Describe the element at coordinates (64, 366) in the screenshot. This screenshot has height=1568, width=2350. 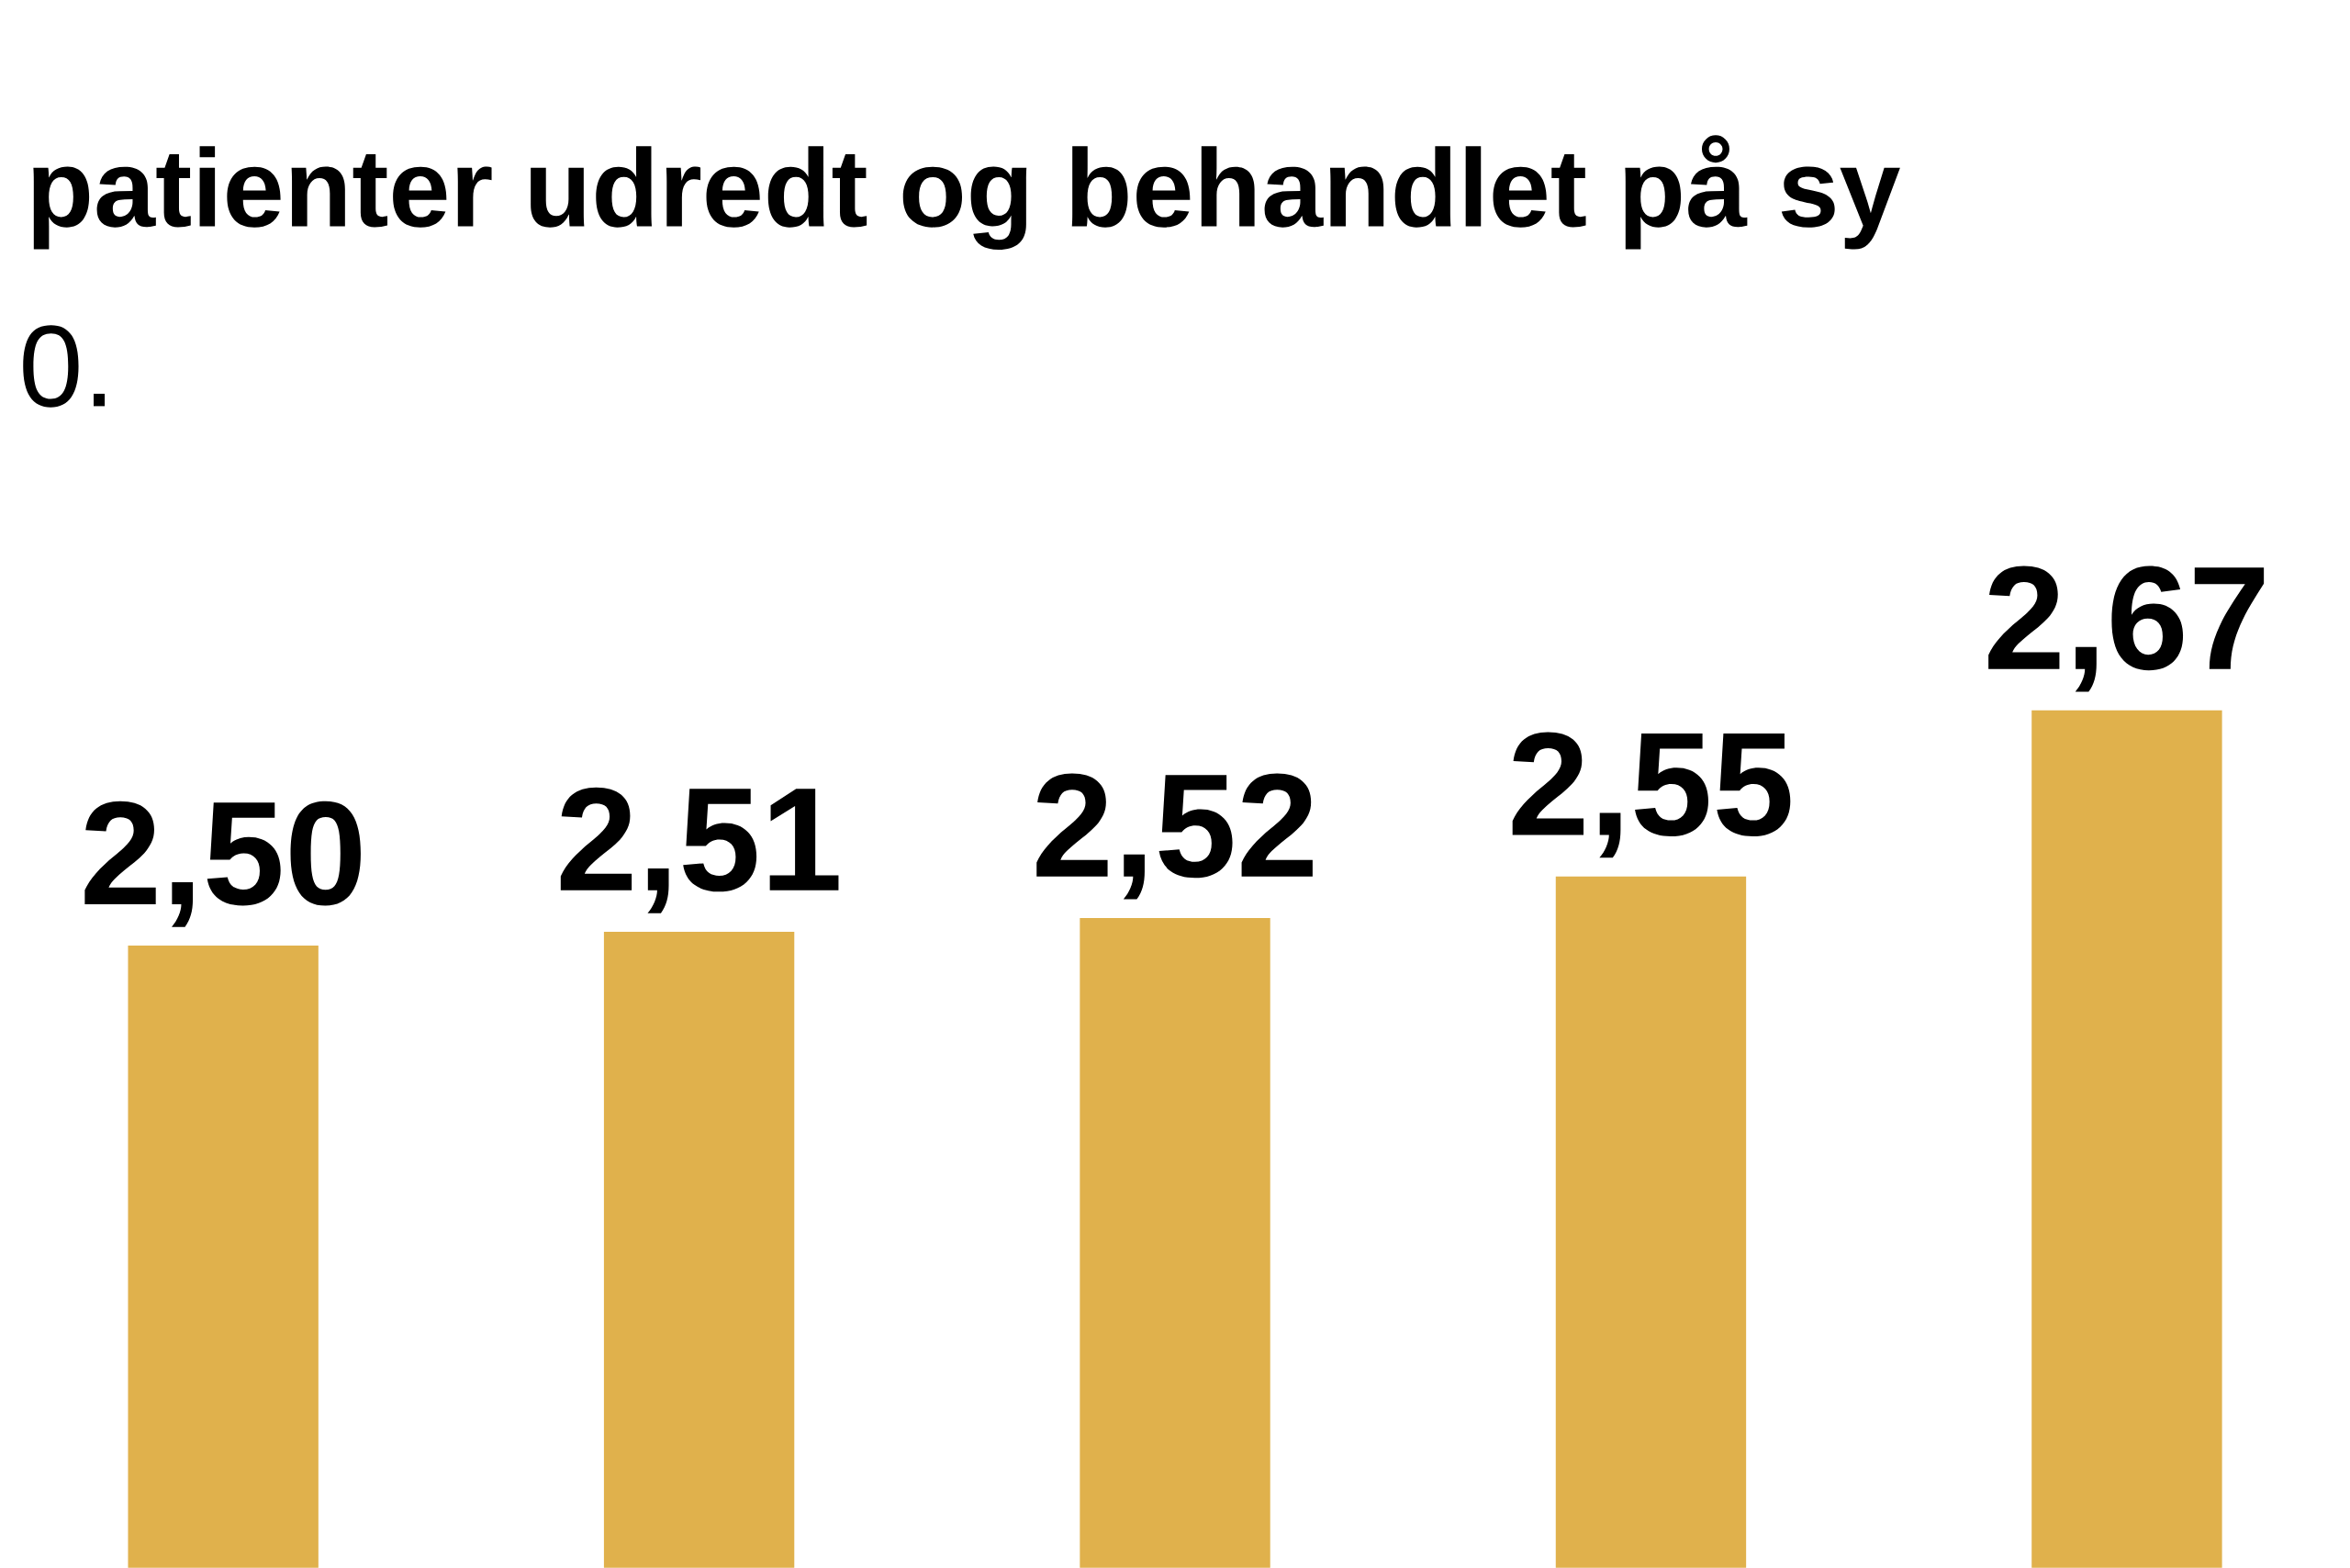
I see `chart-subtitle: 0.` at that location.